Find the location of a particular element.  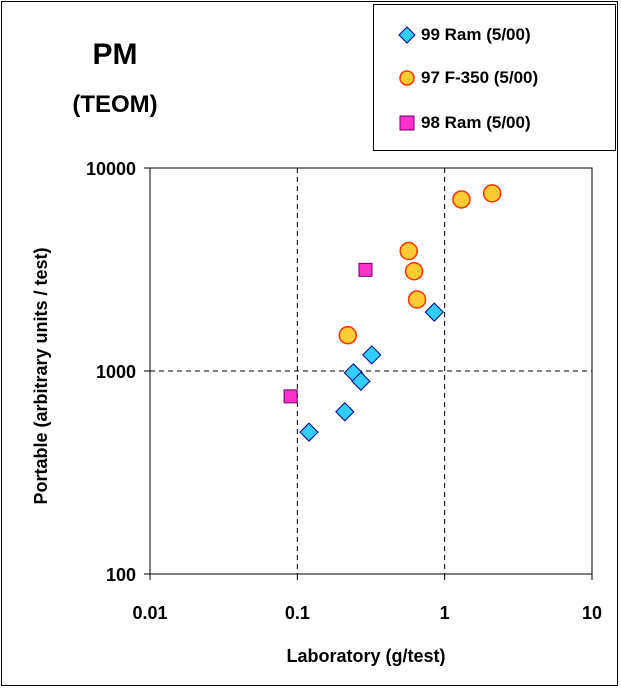

chart-title: PM is located at coordinates (115, 54).